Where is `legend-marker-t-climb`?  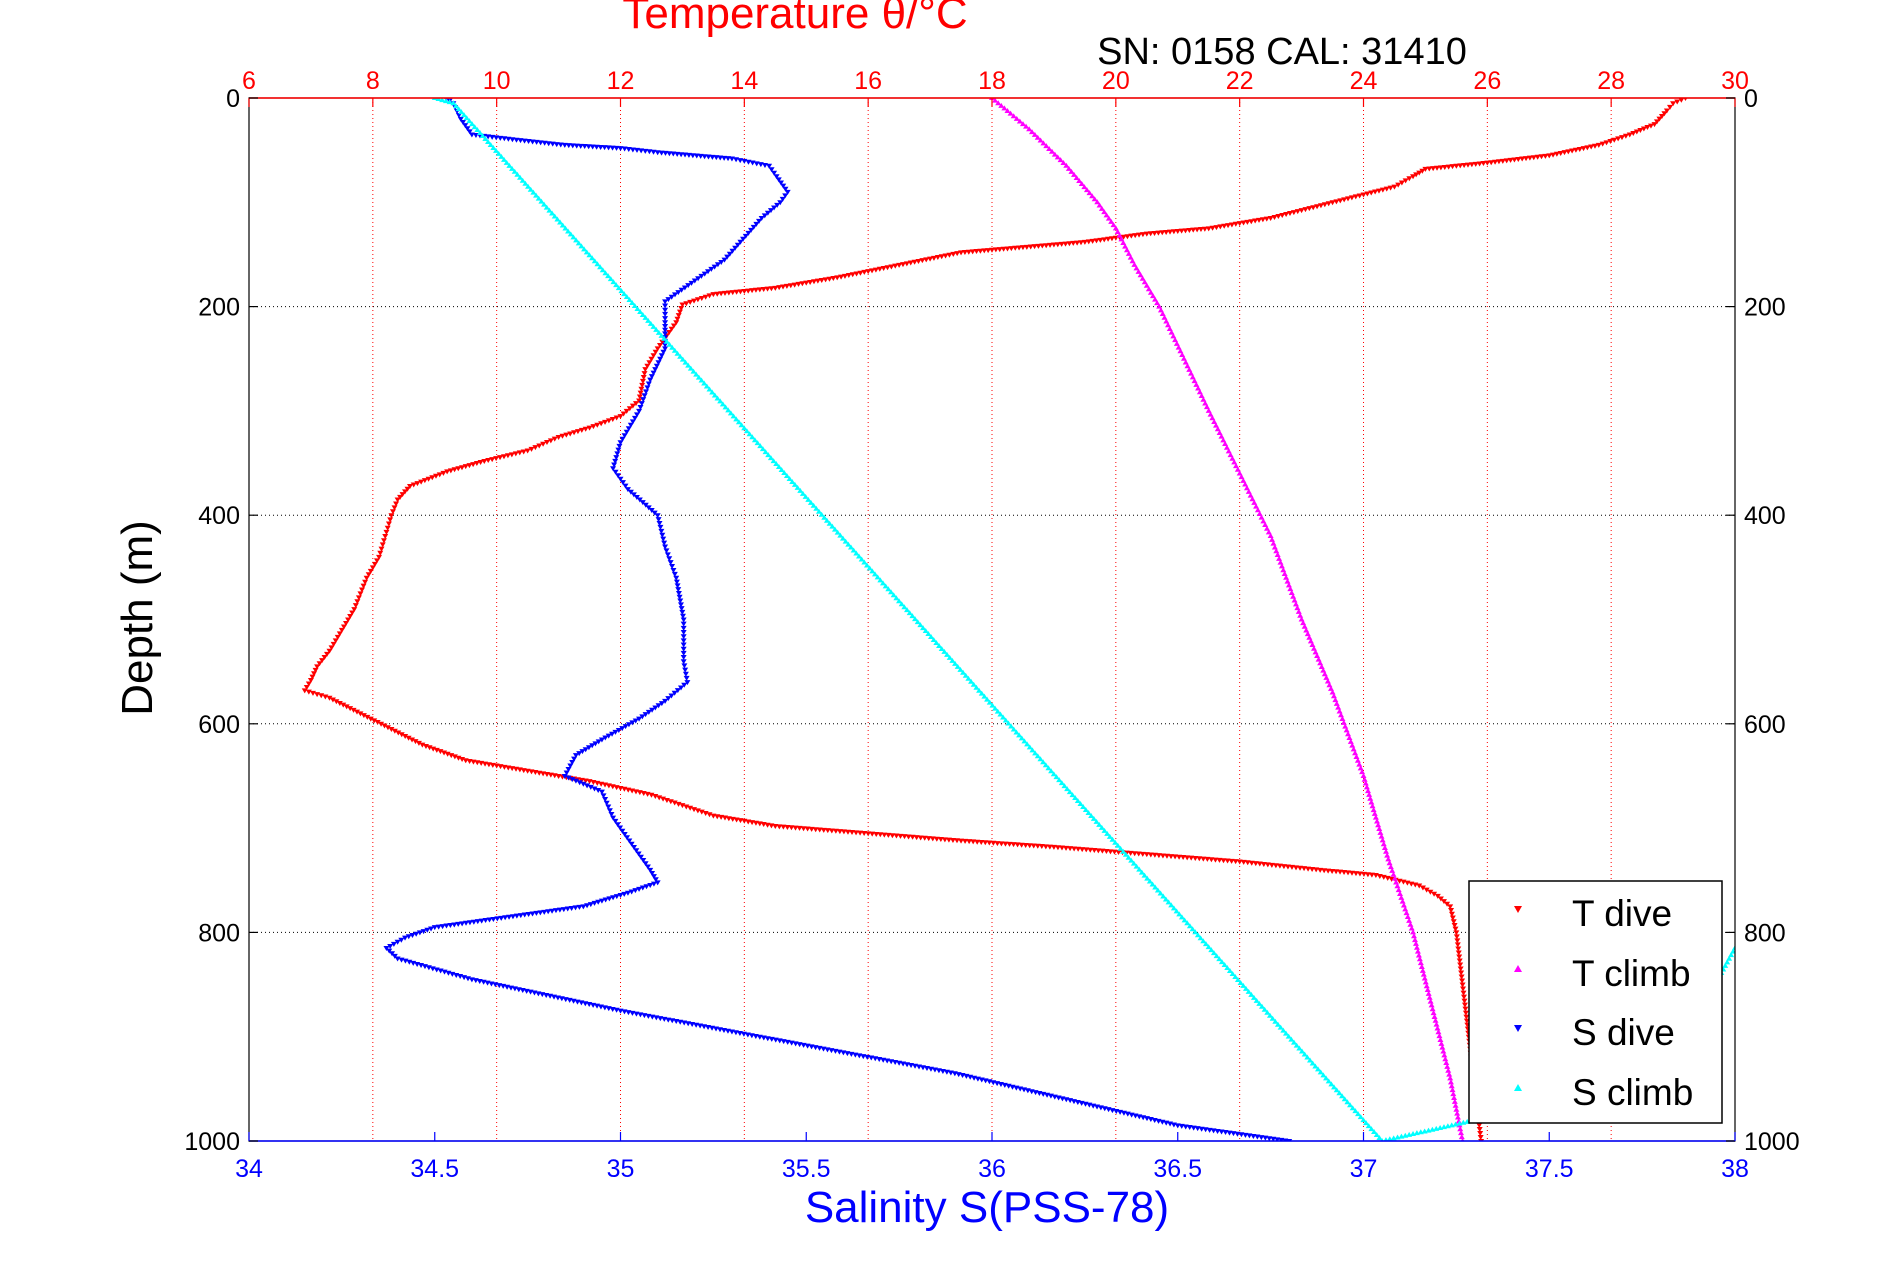 legend-marker-t-climb is located at coordinates (1518, 968).